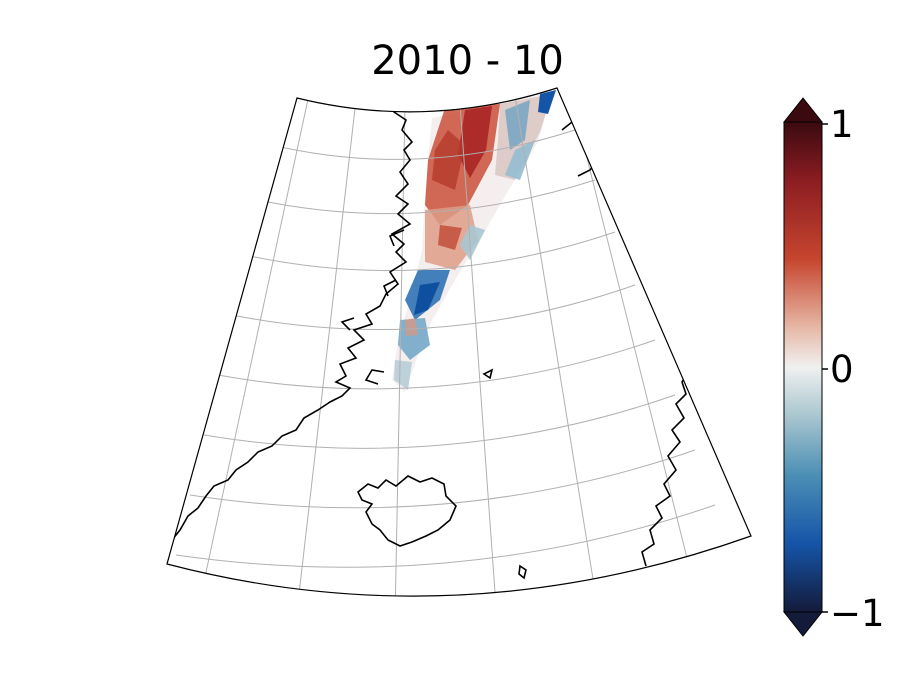 The height and width of the screenshot is (700, 900). I want to click on colorbar-tick-label-max: 1, so click(842, 124).